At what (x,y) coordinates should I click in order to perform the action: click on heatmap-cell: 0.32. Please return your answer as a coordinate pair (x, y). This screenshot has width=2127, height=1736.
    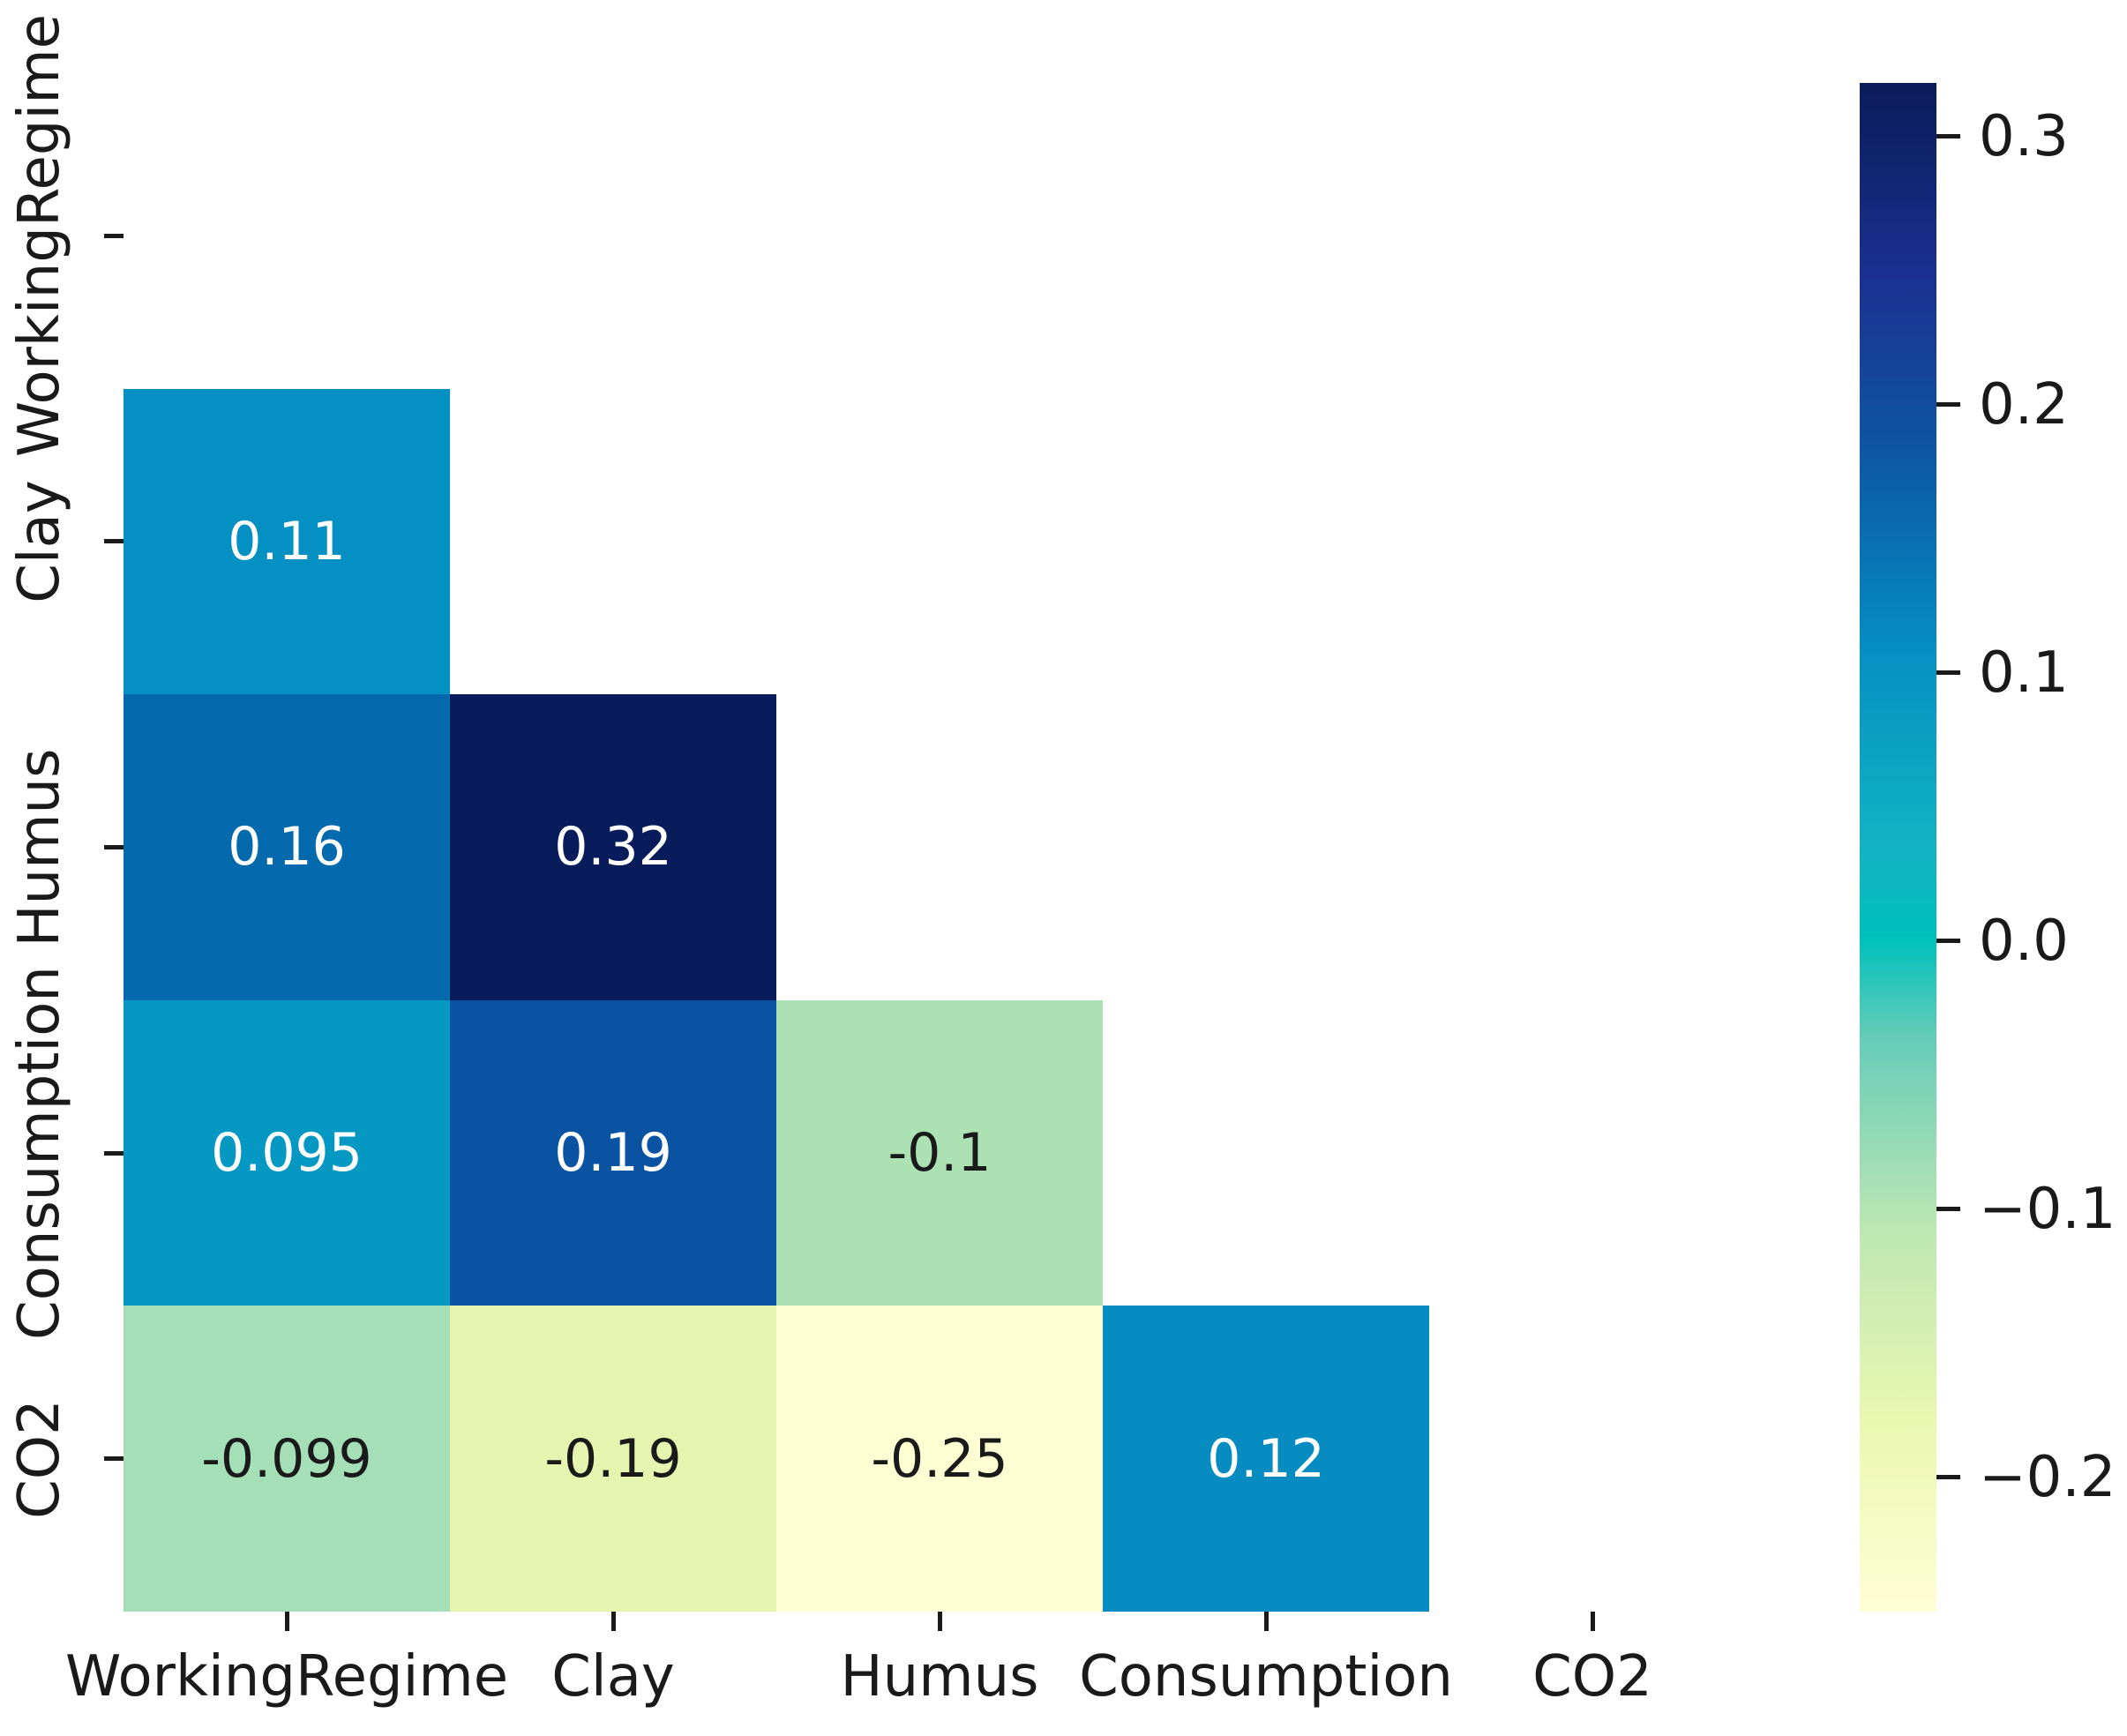
    Looking at the image, I should click on (613, 847).